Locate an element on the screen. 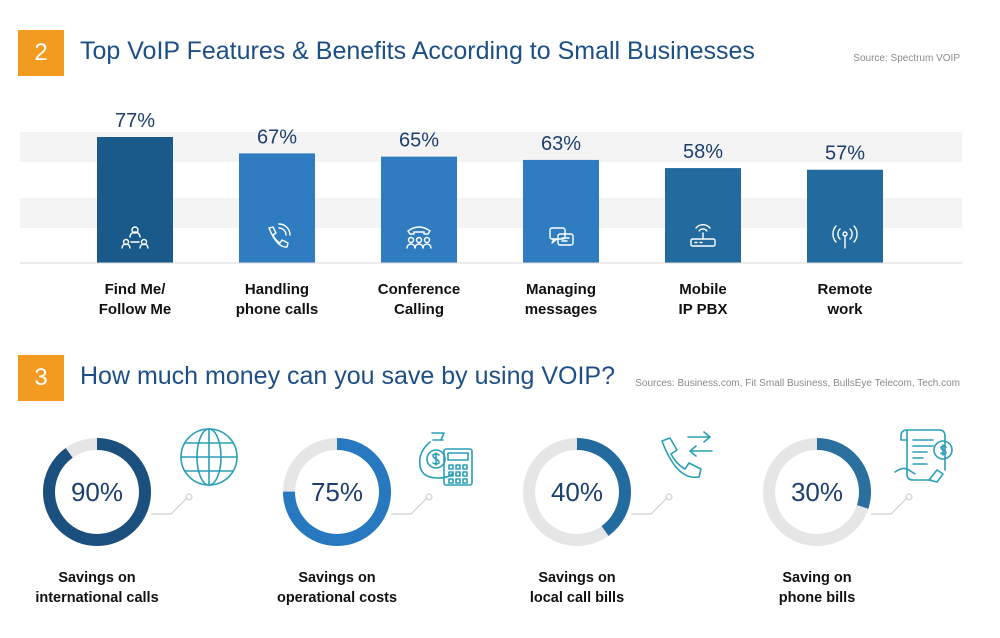 The image size is (1000, 638). donut-value-label: 75% is located at coordinates (337, 492).